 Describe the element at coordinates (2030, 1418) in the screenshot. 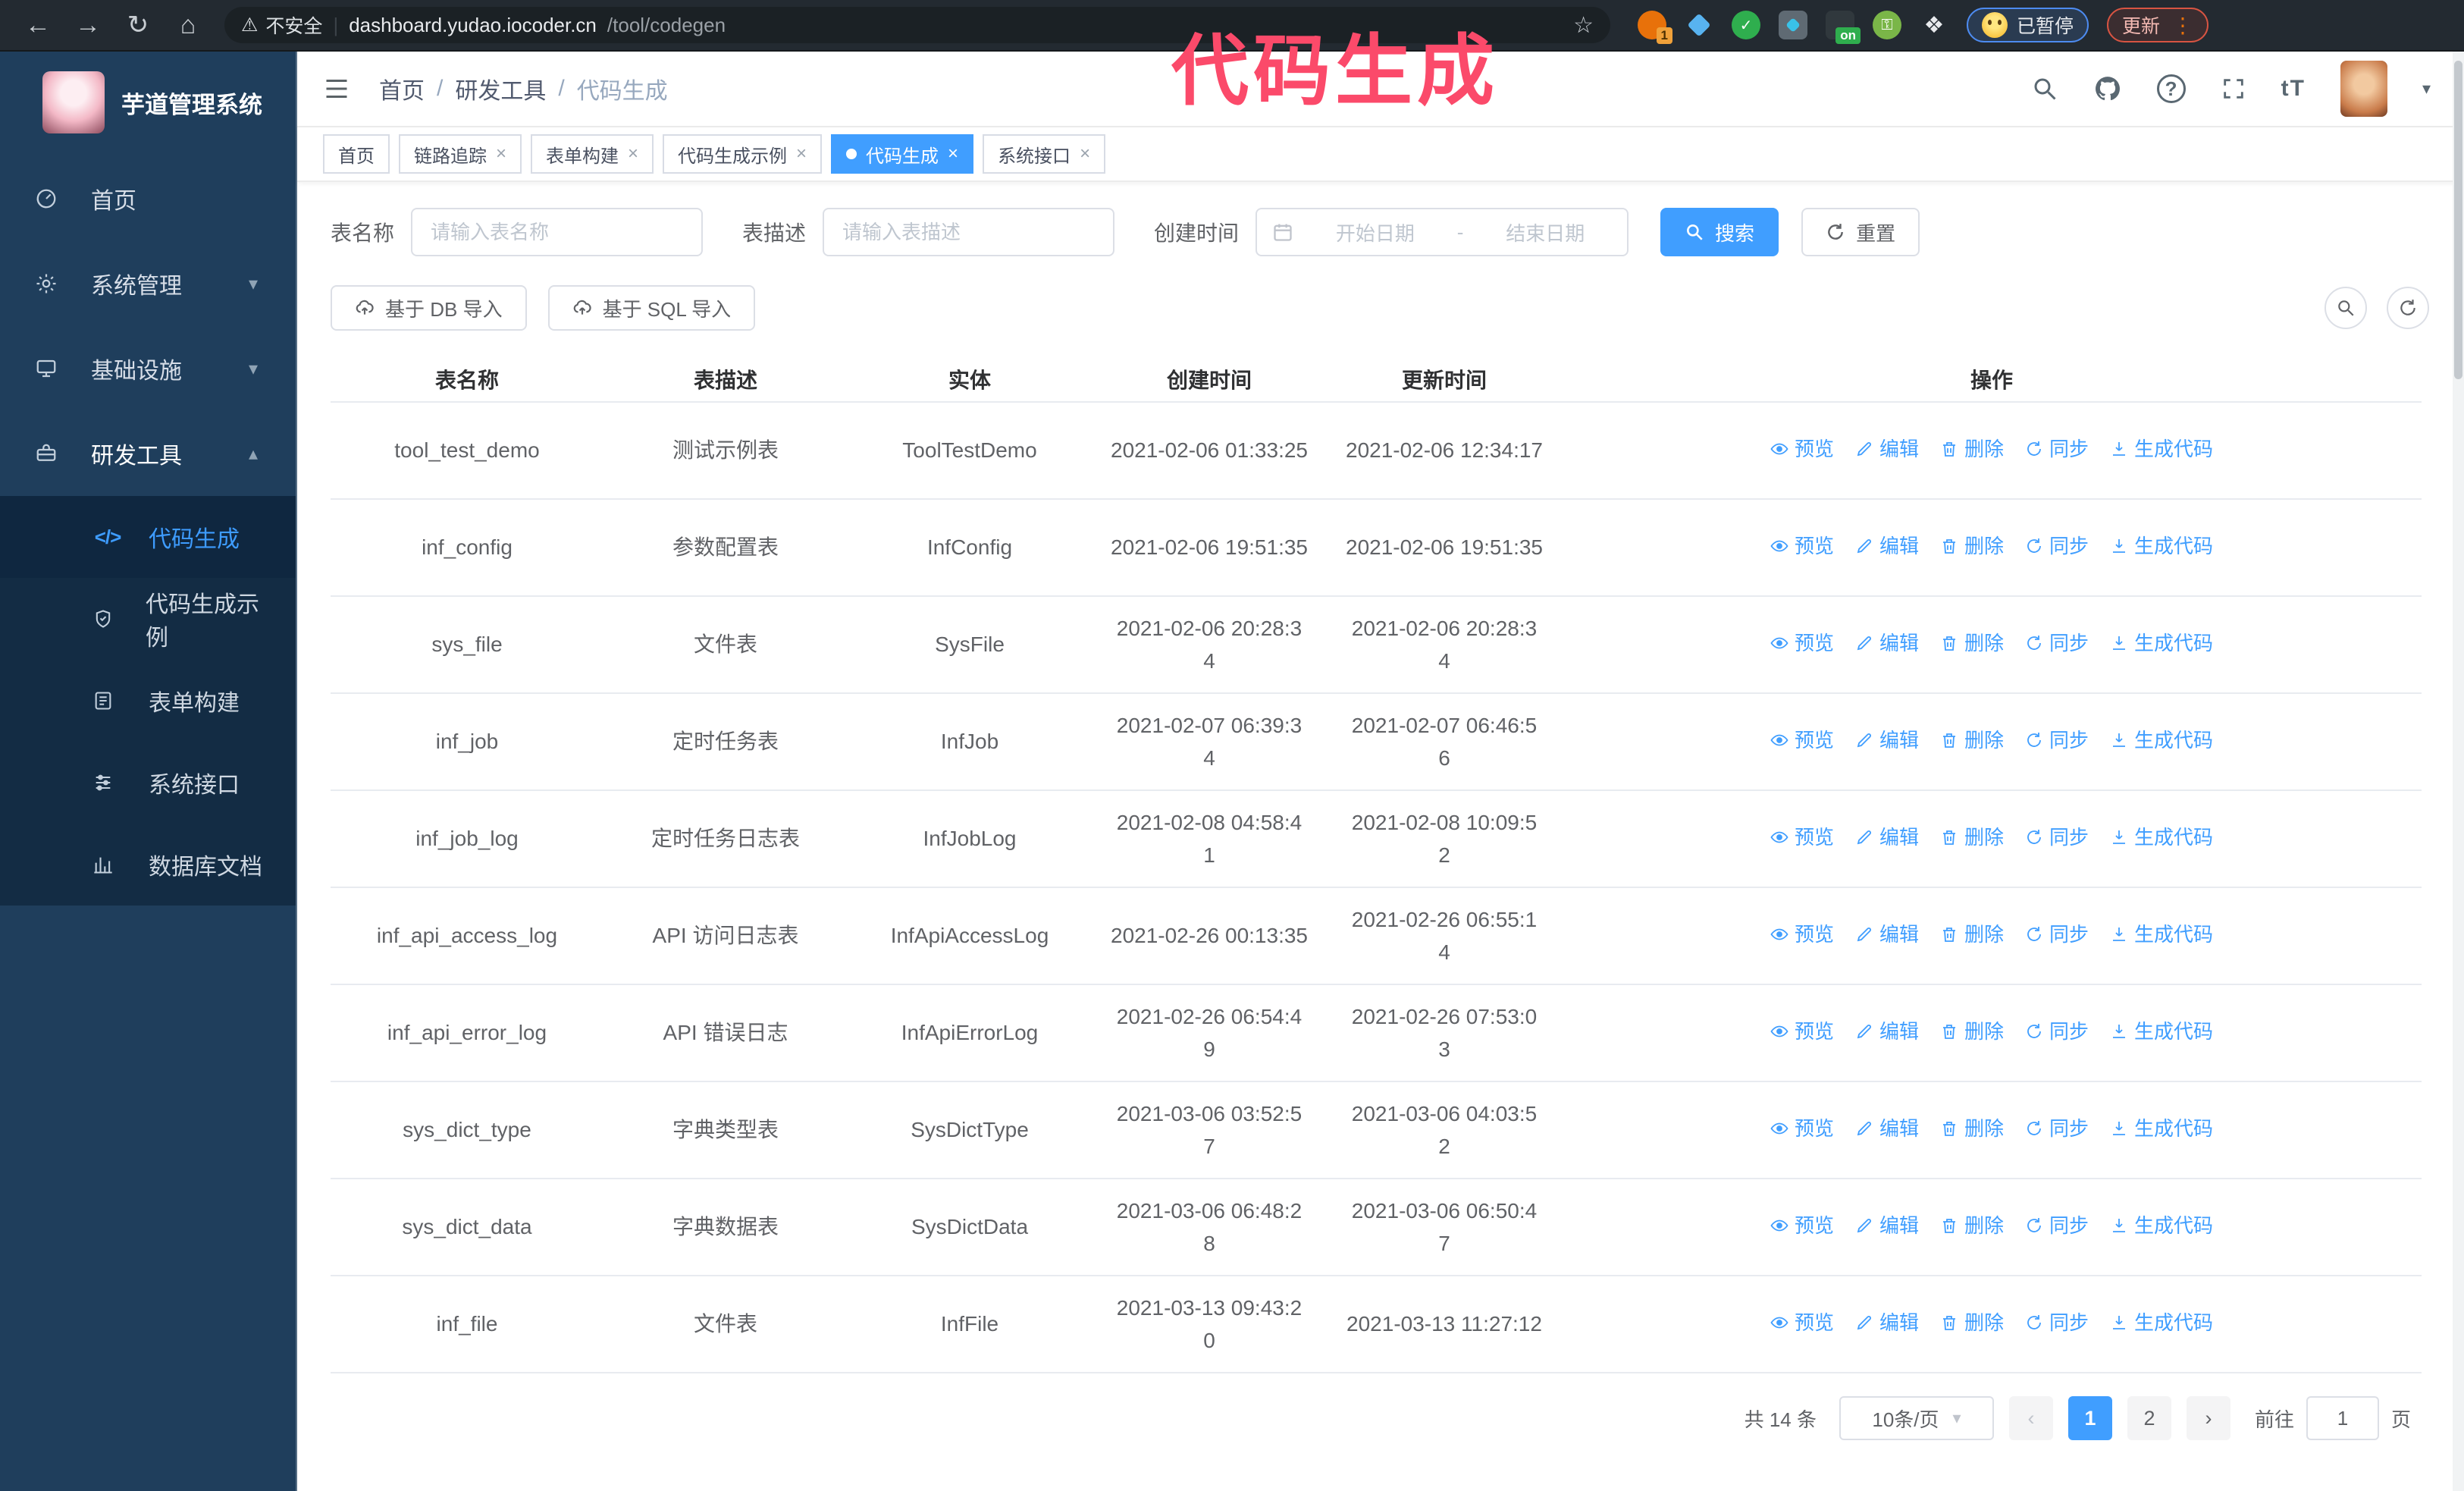

I see `prev-page-button: ‹` at that location.